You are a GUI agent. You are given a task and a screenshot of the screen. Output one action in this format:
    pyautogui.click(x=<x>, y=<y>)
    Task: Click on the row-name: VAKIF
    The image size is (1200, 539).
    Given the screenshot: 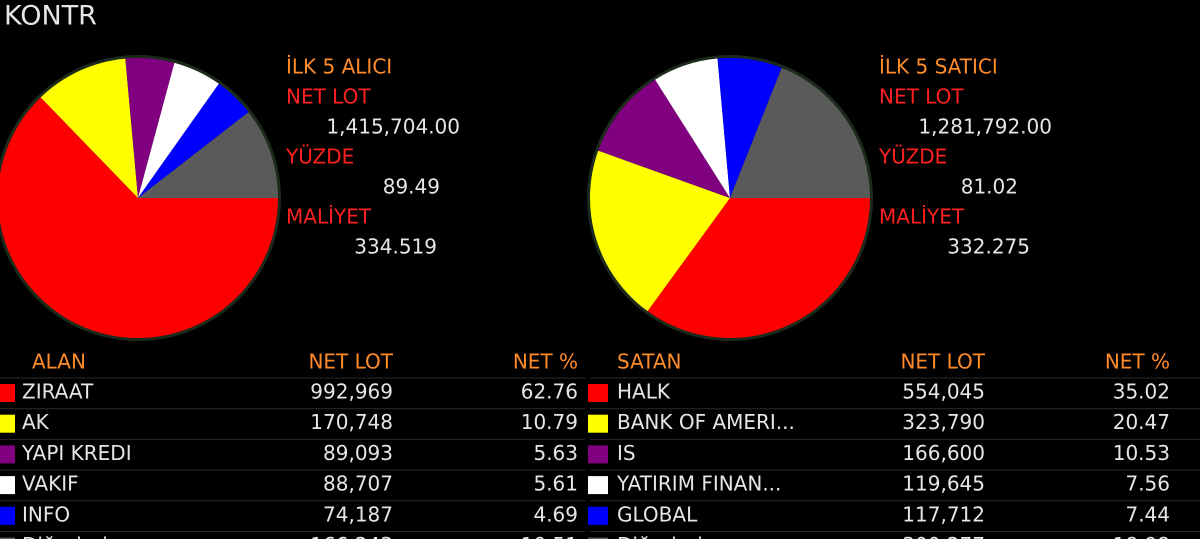 What is the action you would take?
    pyautogui.click(x=50, y=484)
    